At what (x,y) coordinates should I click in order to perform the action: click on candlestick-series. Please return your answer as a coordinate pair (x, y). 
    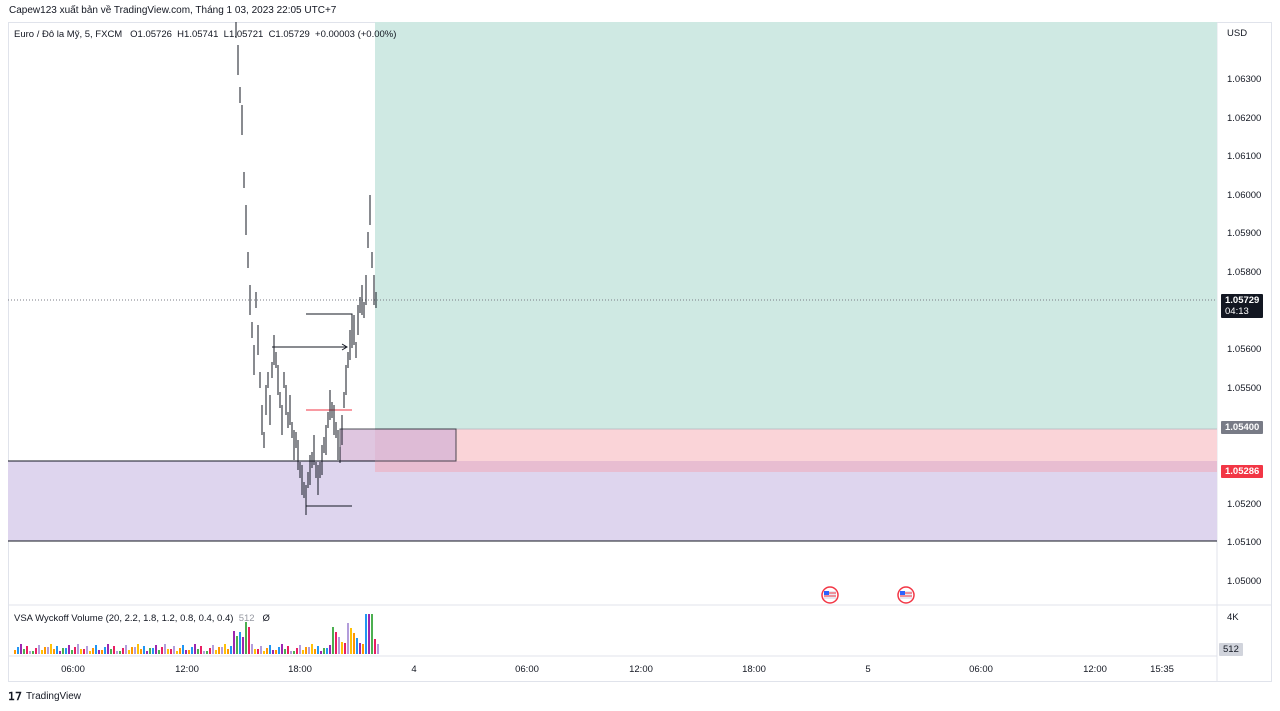
    Looking at the image, I should click on (306, 268).